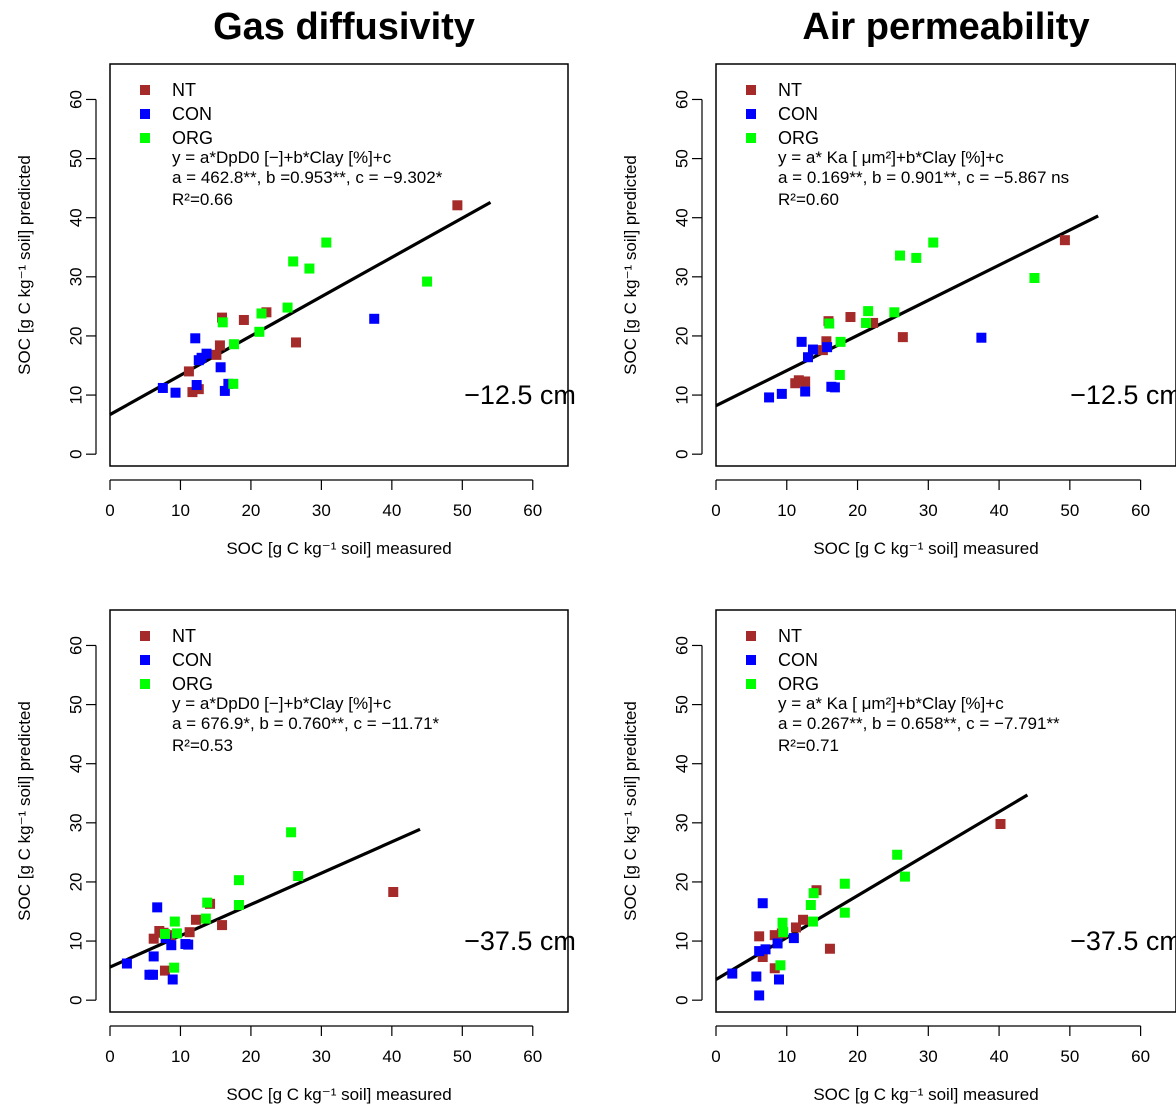 Image resolution: width=1176 pixels, height=1106 pixels. What do you see at coordinates (682, 704) in the screenshot?
I see `y-tick-label: 50` at bounding box center [682, 704].